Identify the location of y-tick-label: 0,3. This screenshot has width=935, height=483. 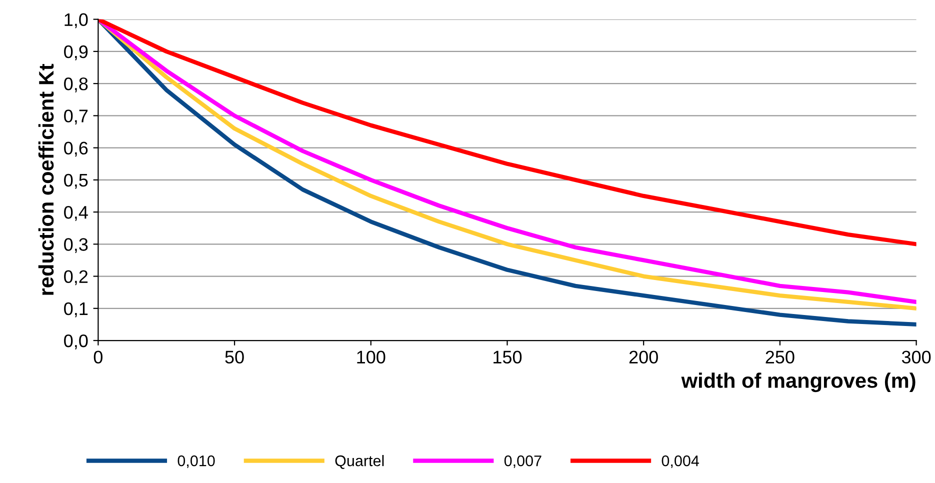
(76, 246).